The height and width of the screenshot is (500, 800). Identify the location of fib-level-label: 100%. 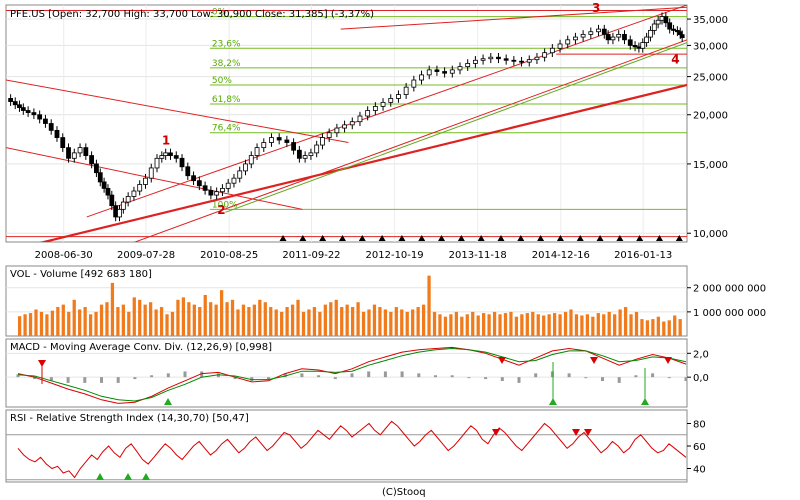
(225, 205).